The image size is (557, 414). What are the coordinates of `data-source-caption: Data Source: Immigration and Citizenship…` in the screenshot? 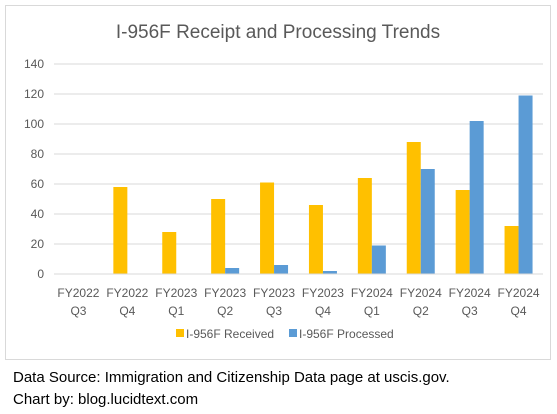 It's located at (231, 377).